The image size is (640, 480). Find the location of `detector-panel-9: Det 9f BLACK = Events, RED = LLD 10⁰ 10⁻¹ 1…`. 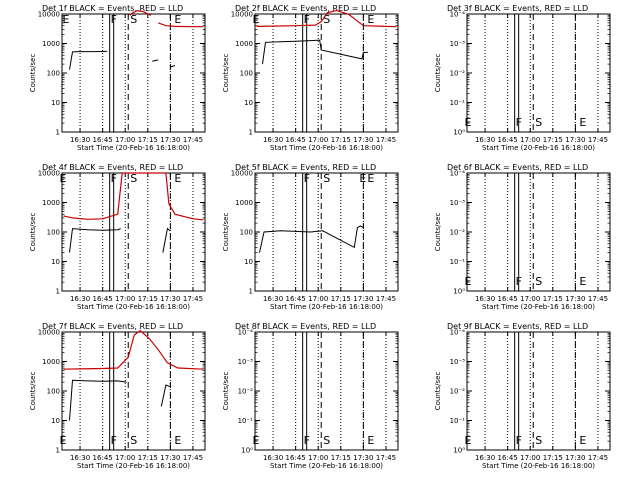

detector-panel-9: Det 9f BLACK = Events, RED = LLD 10⁰ 10⁻¹ 1… is located at coordinates (522, 396).